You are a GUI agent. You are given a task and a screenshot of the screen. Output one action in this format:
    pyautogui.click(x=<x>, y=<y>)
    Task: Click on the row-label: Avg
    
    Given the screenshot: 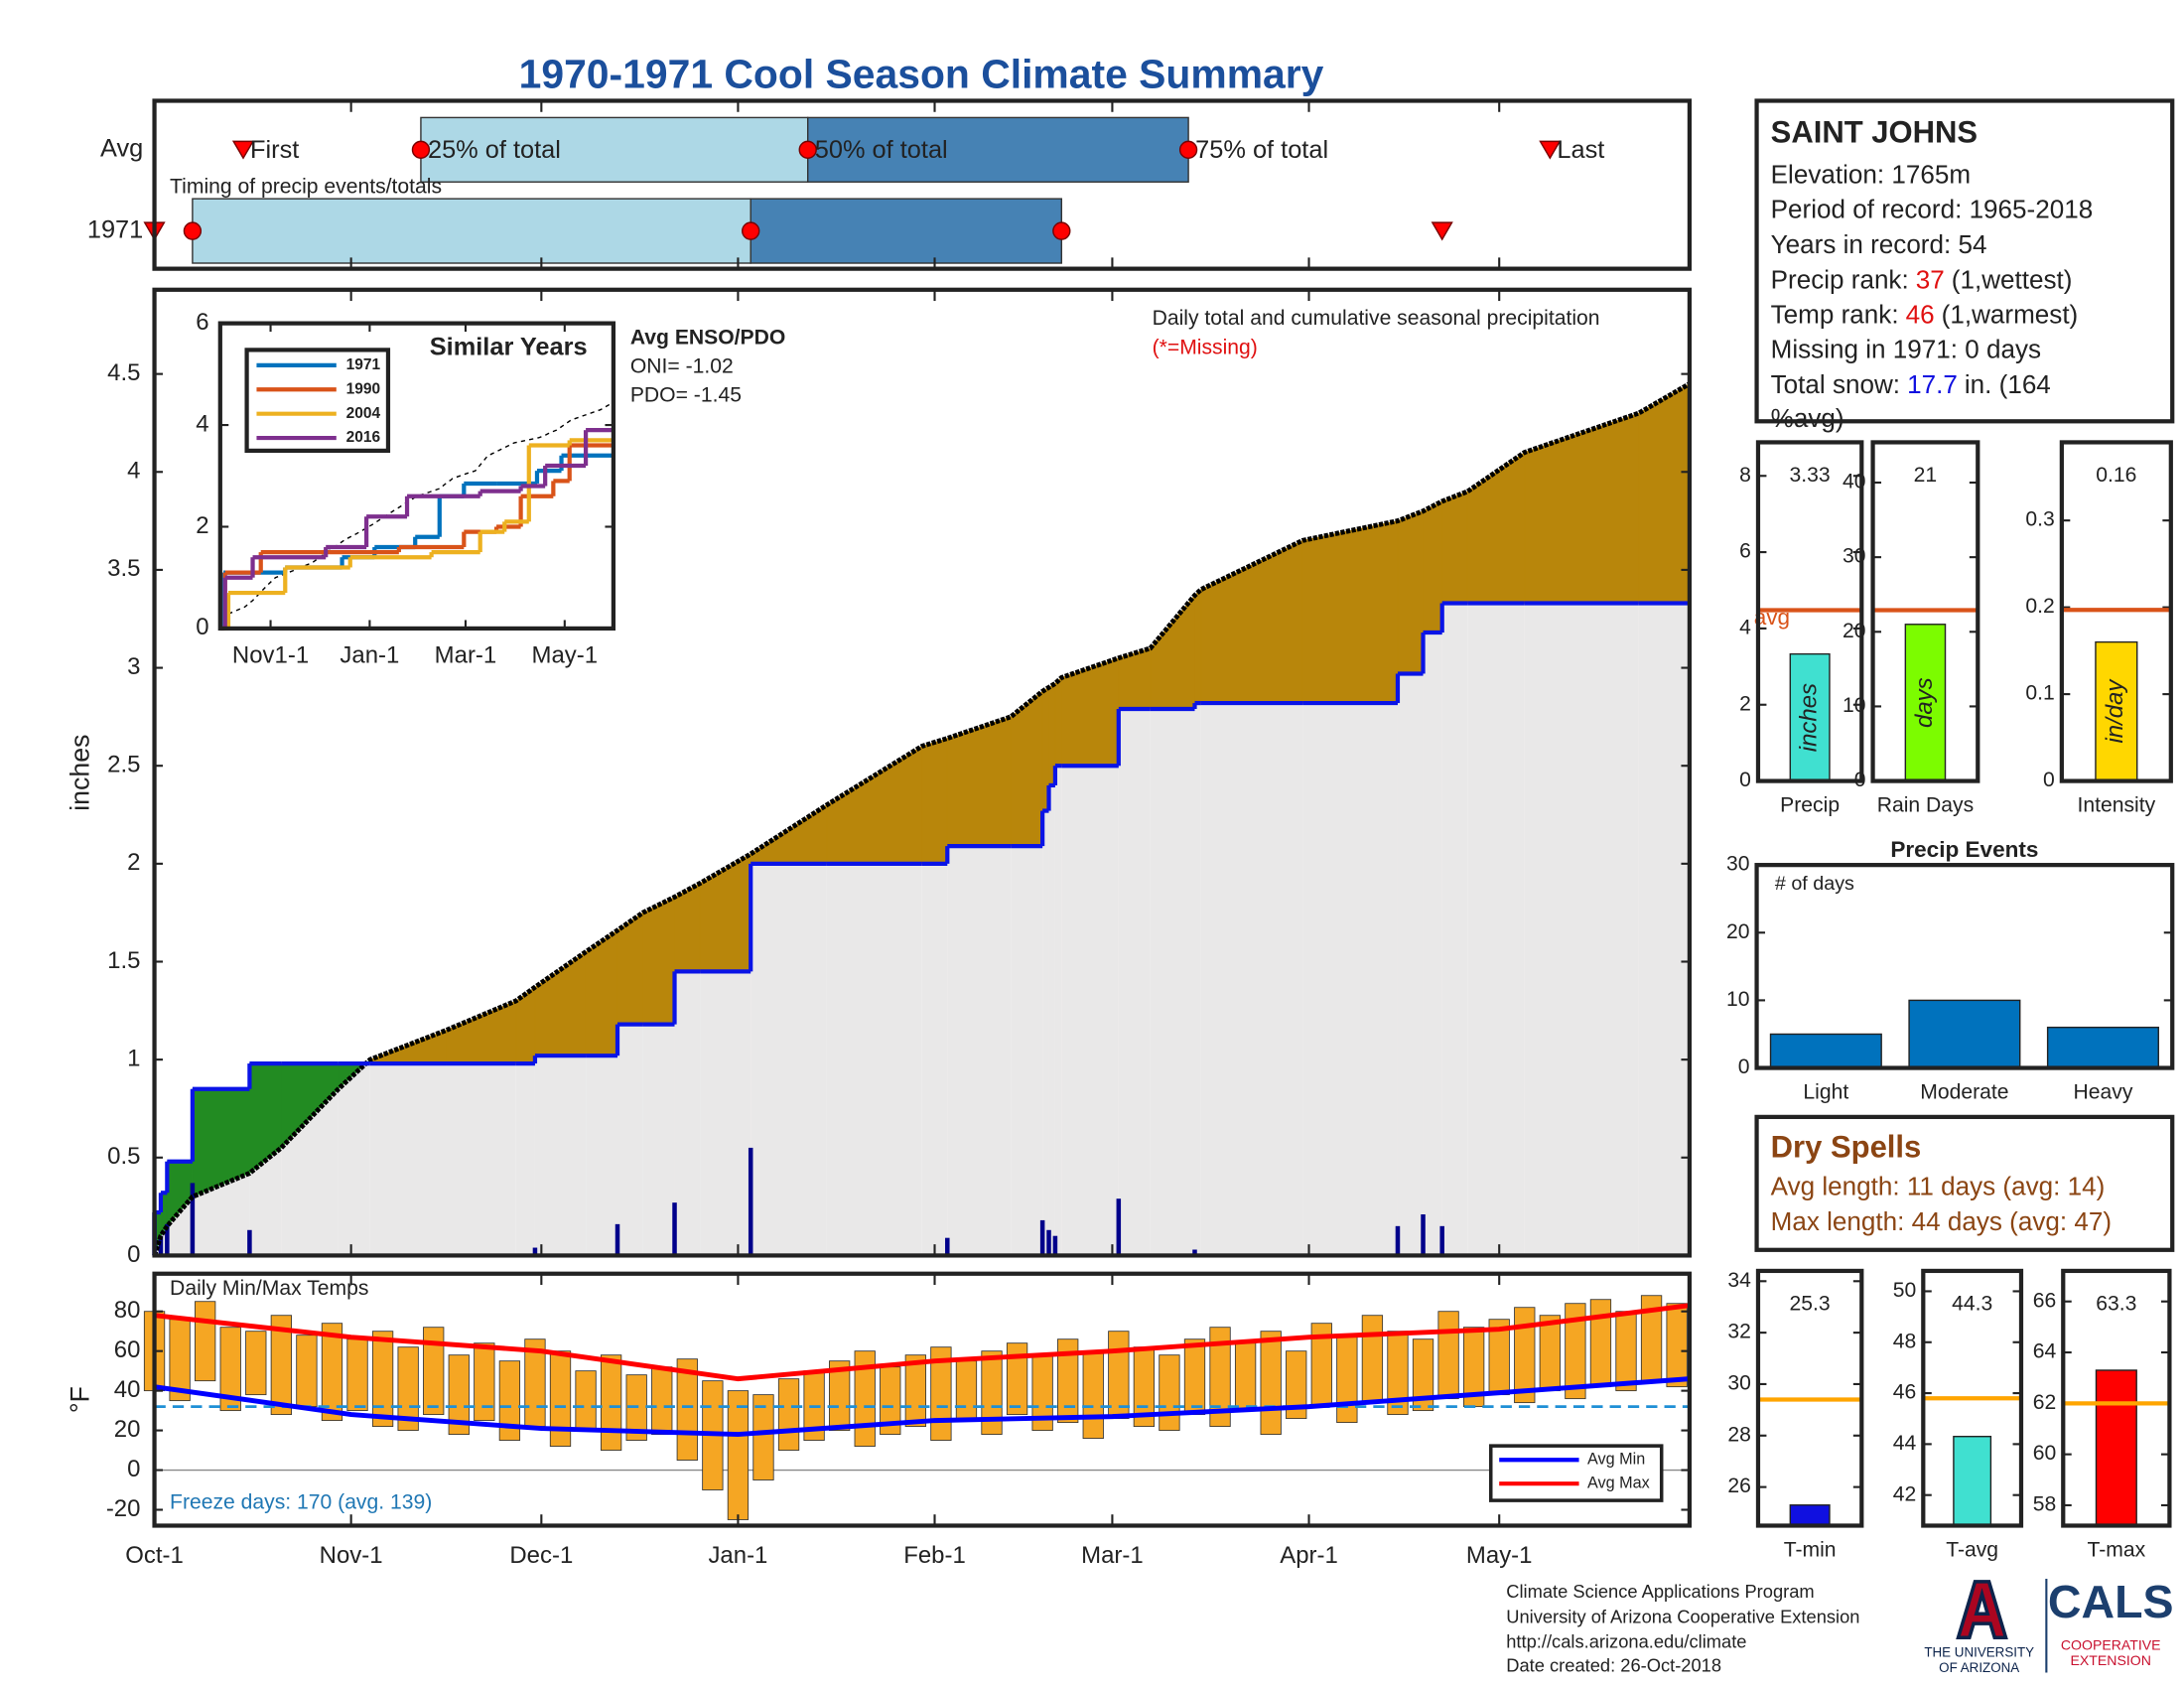 What is the action you would take?
    pyautogui.click(x=121, y=149)
    